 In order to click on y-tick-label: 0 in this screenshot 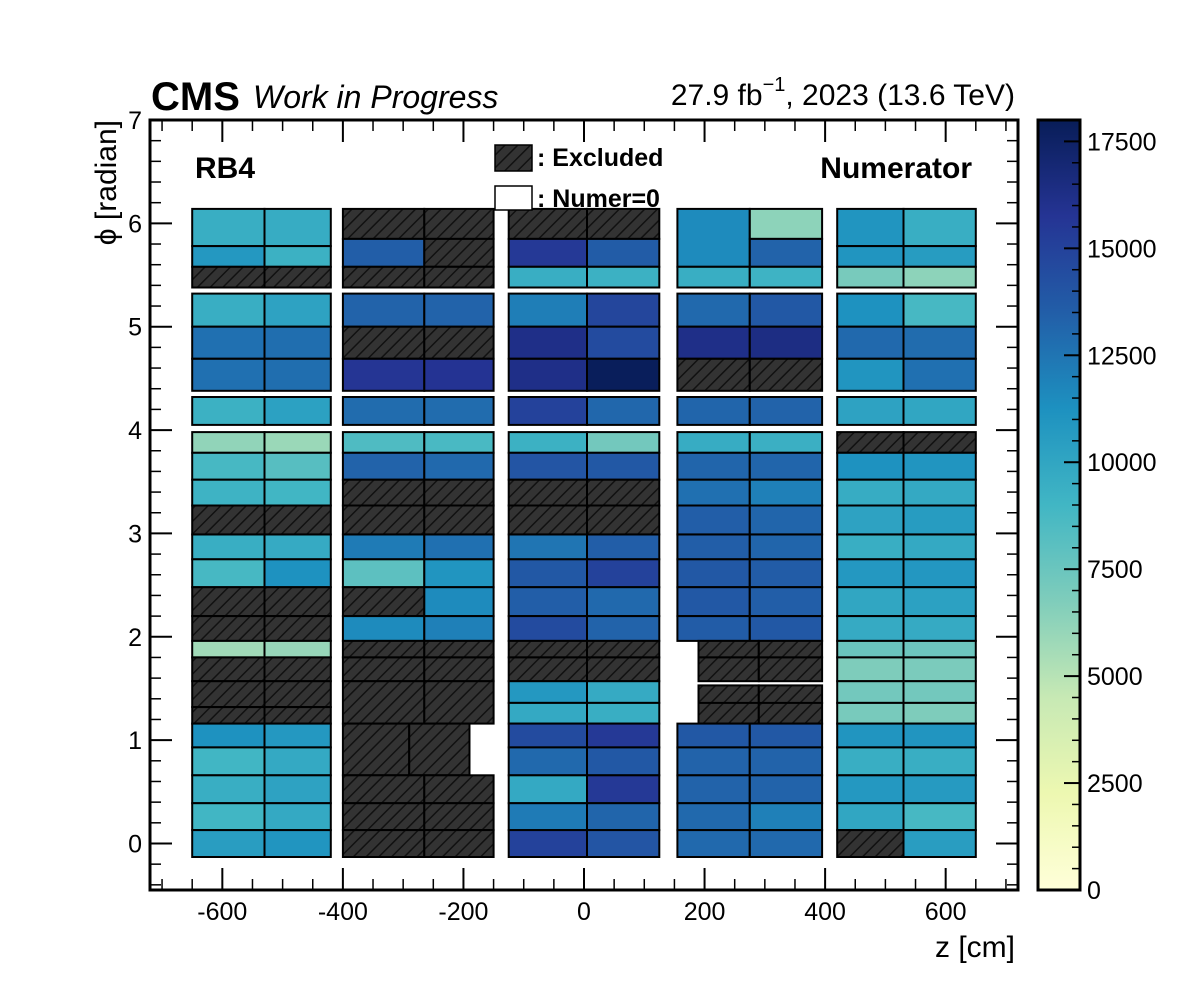, I will do `click(135, 844)`.